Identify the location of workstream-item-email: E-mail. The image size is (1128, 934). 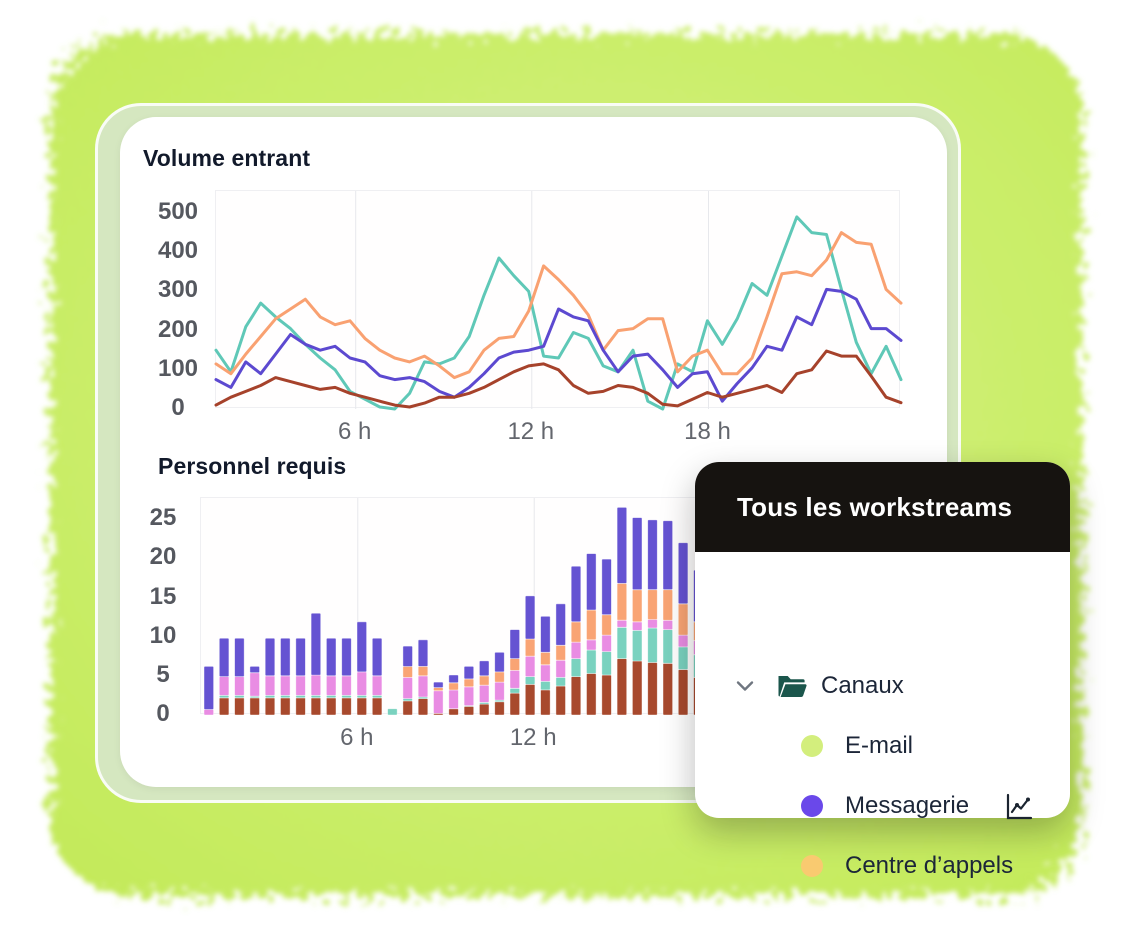
(882, 746).